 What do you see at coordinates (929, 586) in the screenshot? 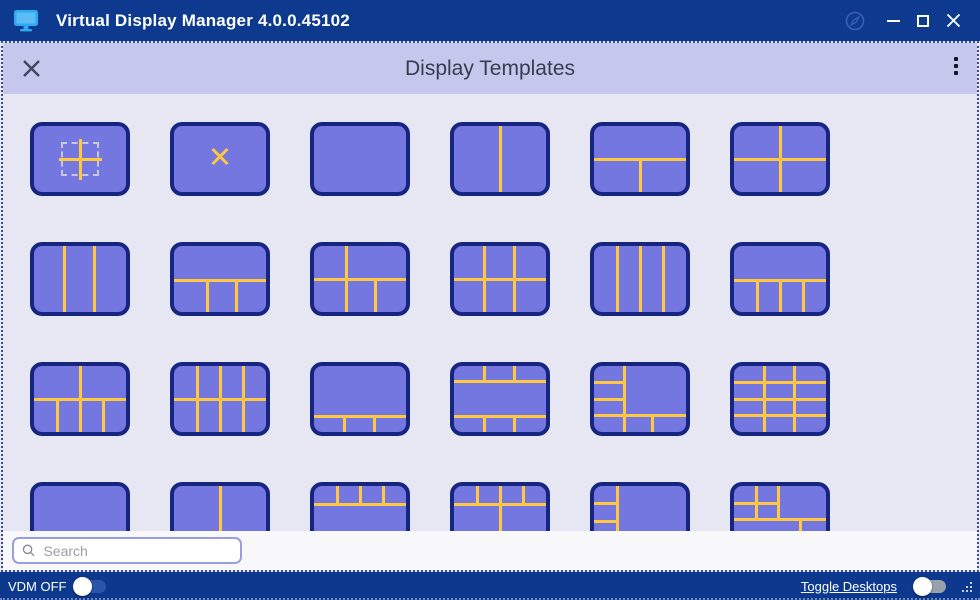
I see `desktops-toggle` at bounding box center [929, 586].